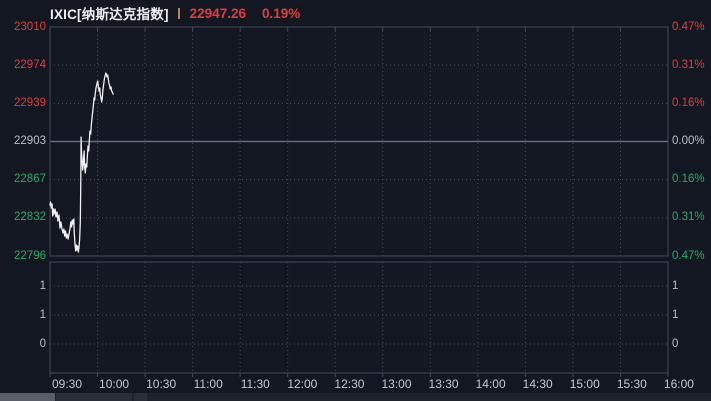  Describe the element at coordinates (208, 384) in the screenshot. I see `time-axis-label: 11:00` at that location.